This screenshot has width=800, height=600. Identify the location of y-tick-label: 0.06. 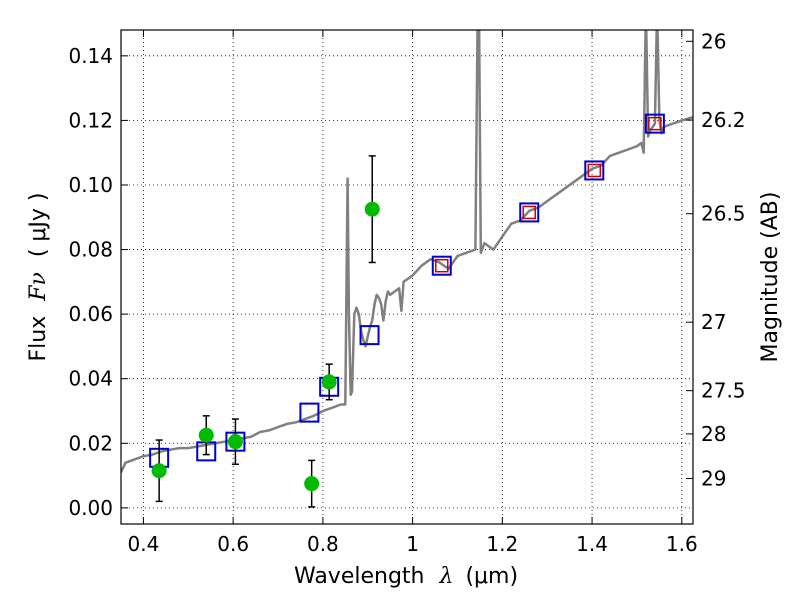
(90, 314).